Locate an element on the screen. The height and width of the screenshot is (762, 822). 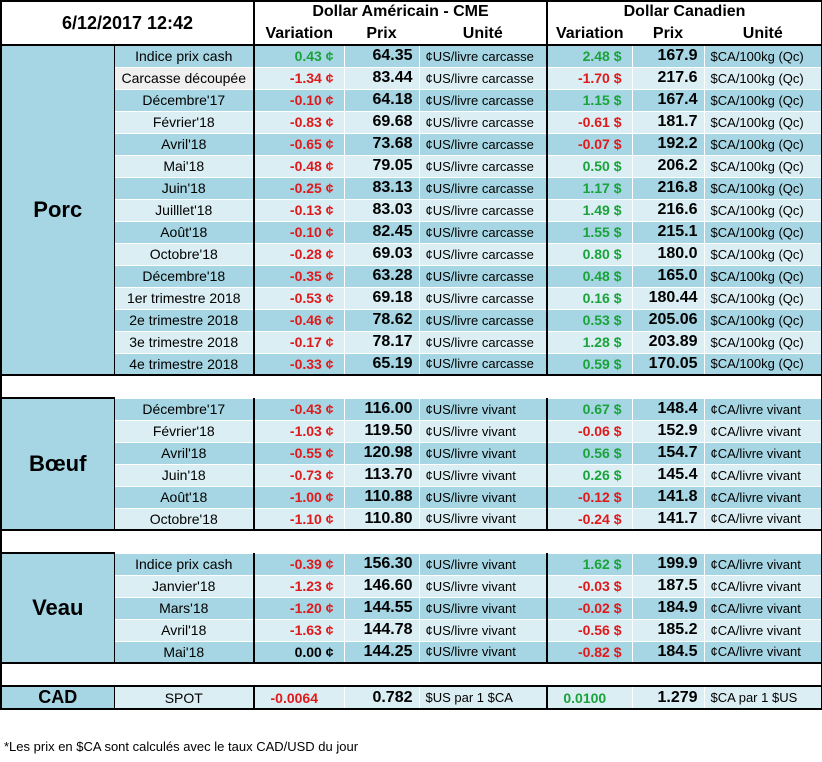
row-label: Décembre'18 is located at coordinates (184, 276).